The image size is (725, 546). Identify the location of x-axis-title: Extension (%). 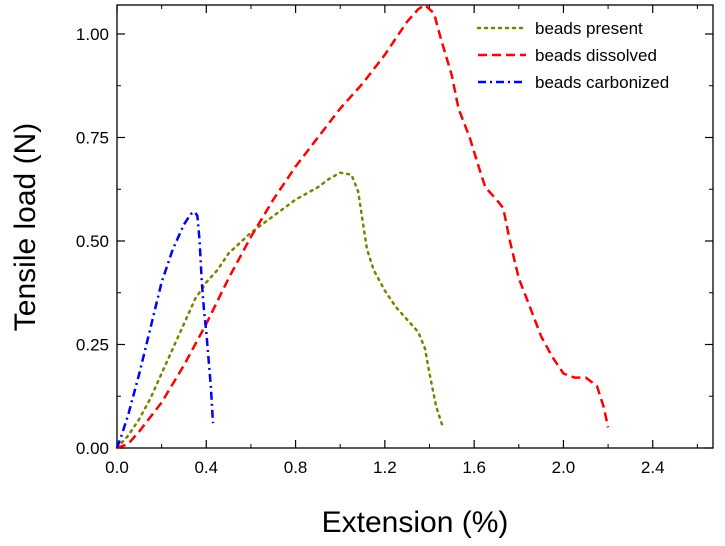
(415, 522).